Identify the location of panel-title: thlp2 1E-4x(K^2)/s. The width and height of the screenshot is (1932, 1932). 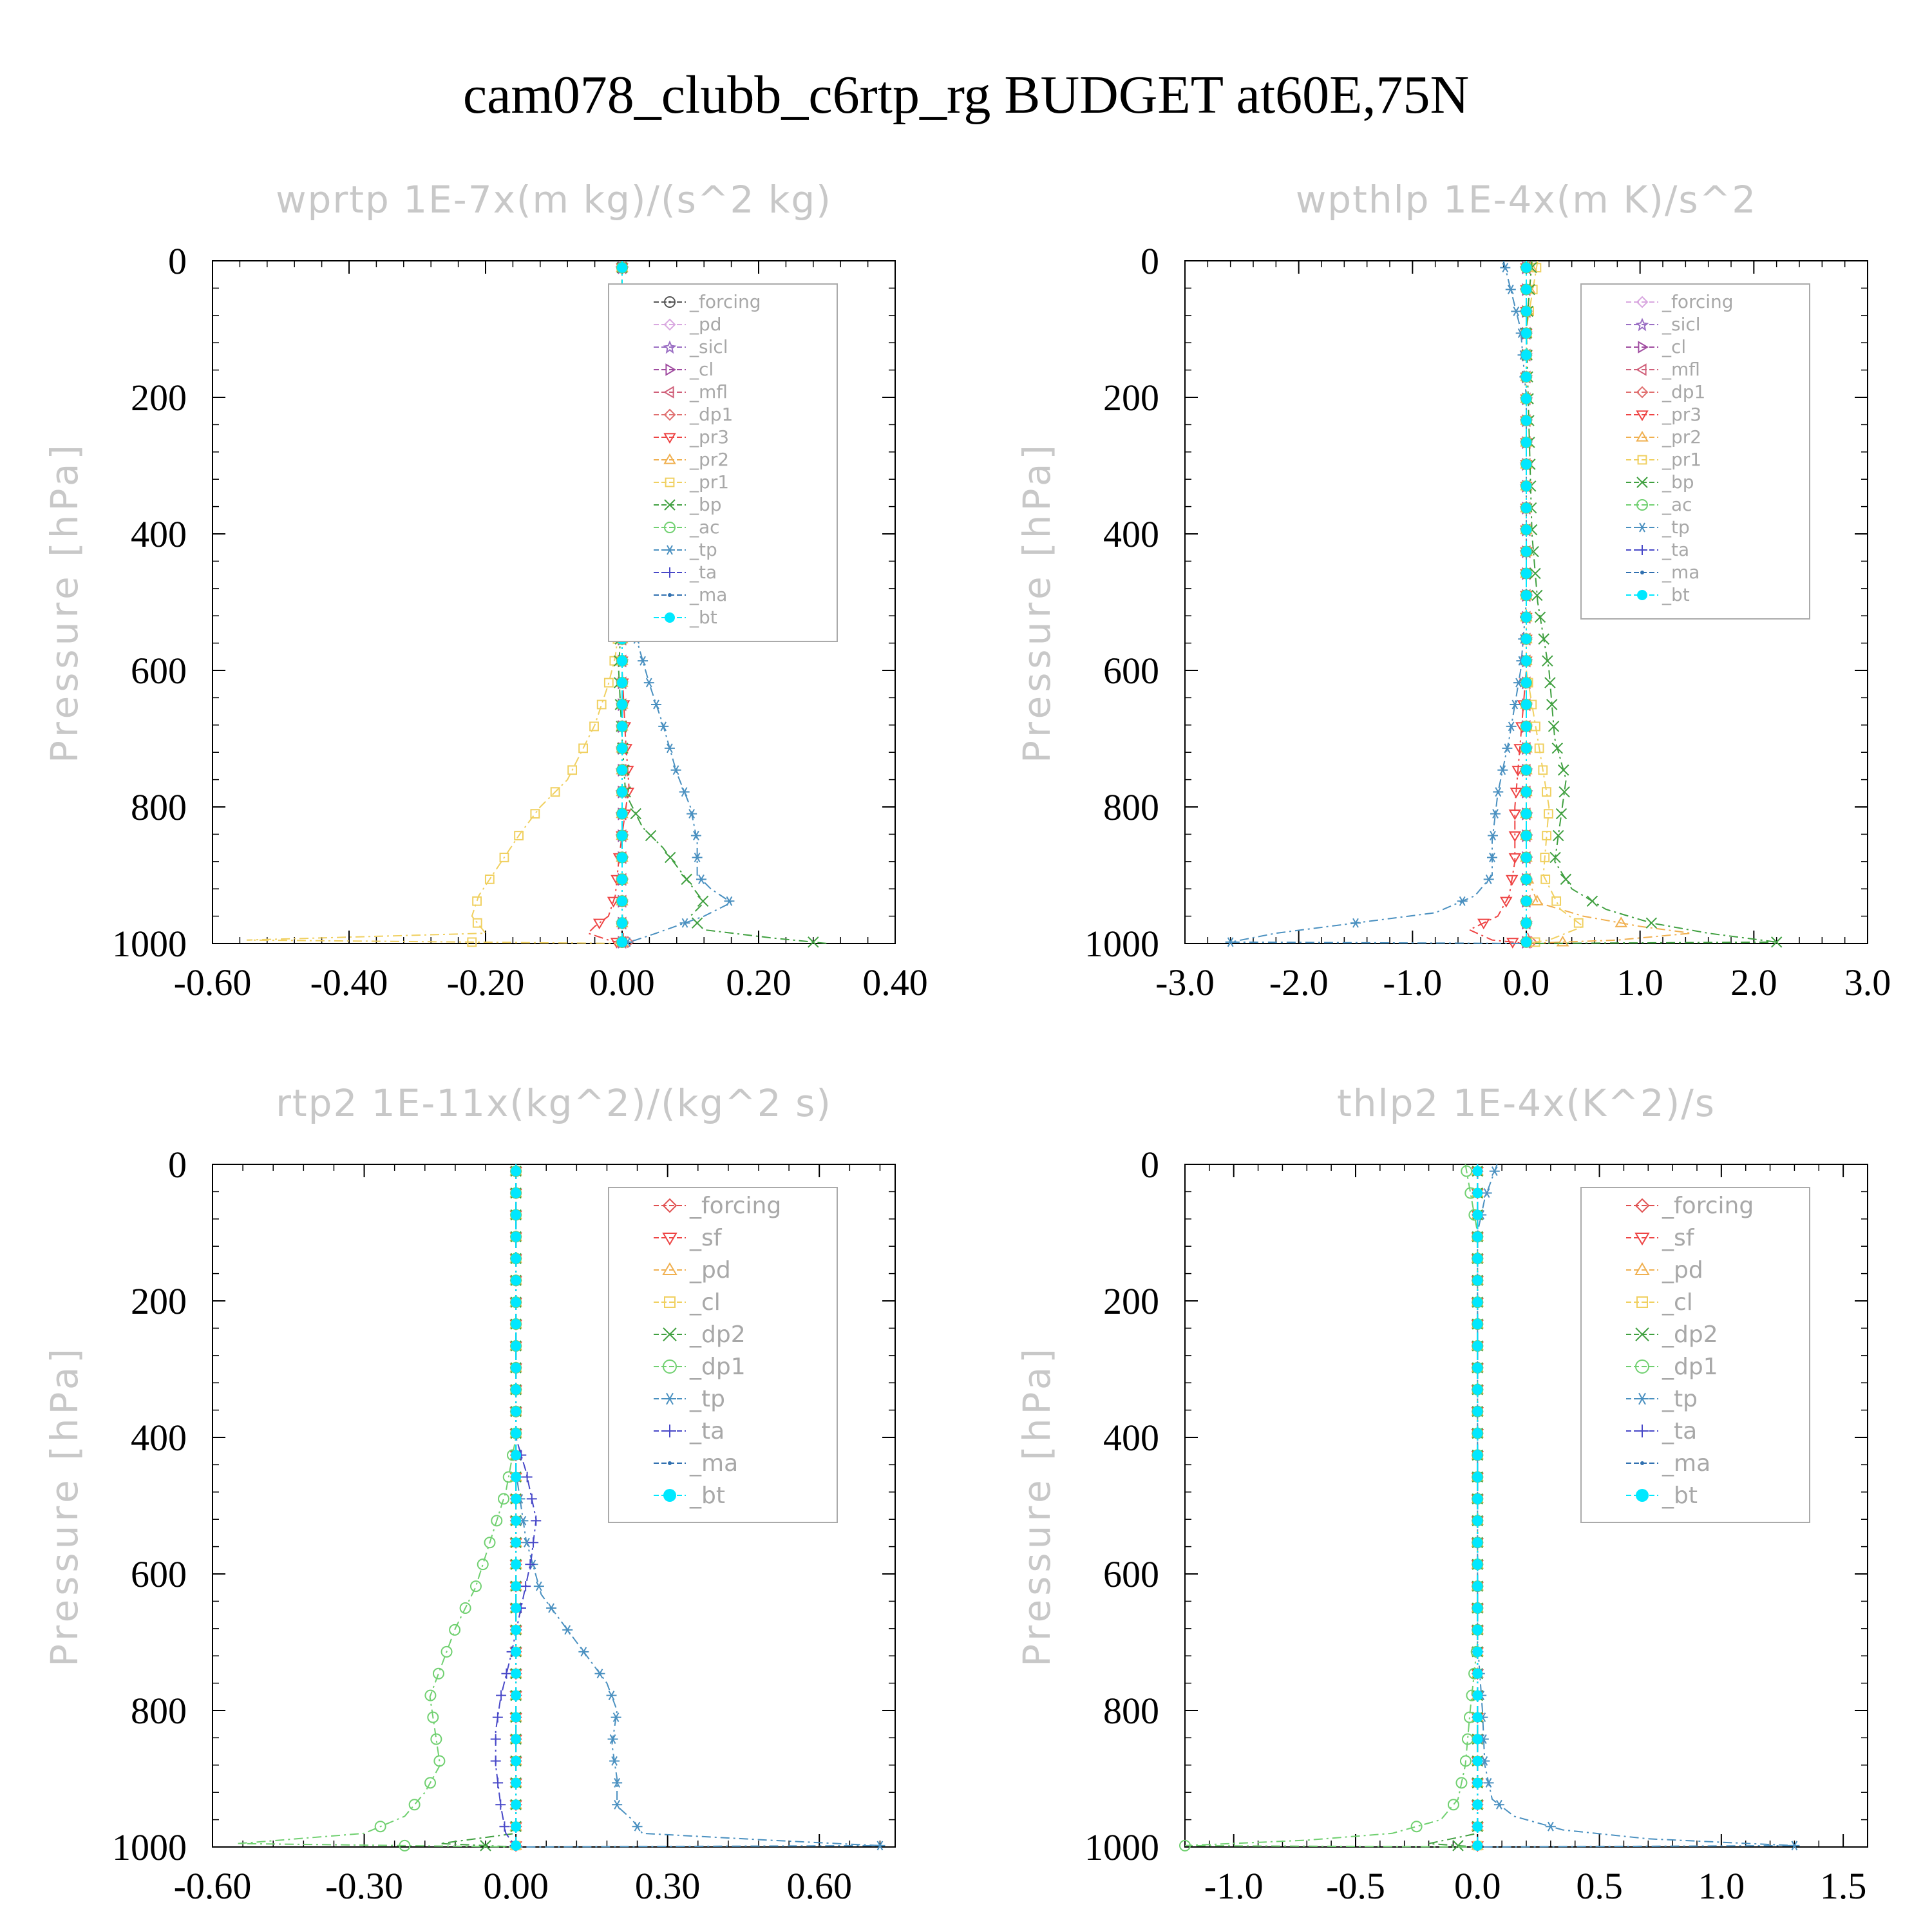
(1527, 1103).